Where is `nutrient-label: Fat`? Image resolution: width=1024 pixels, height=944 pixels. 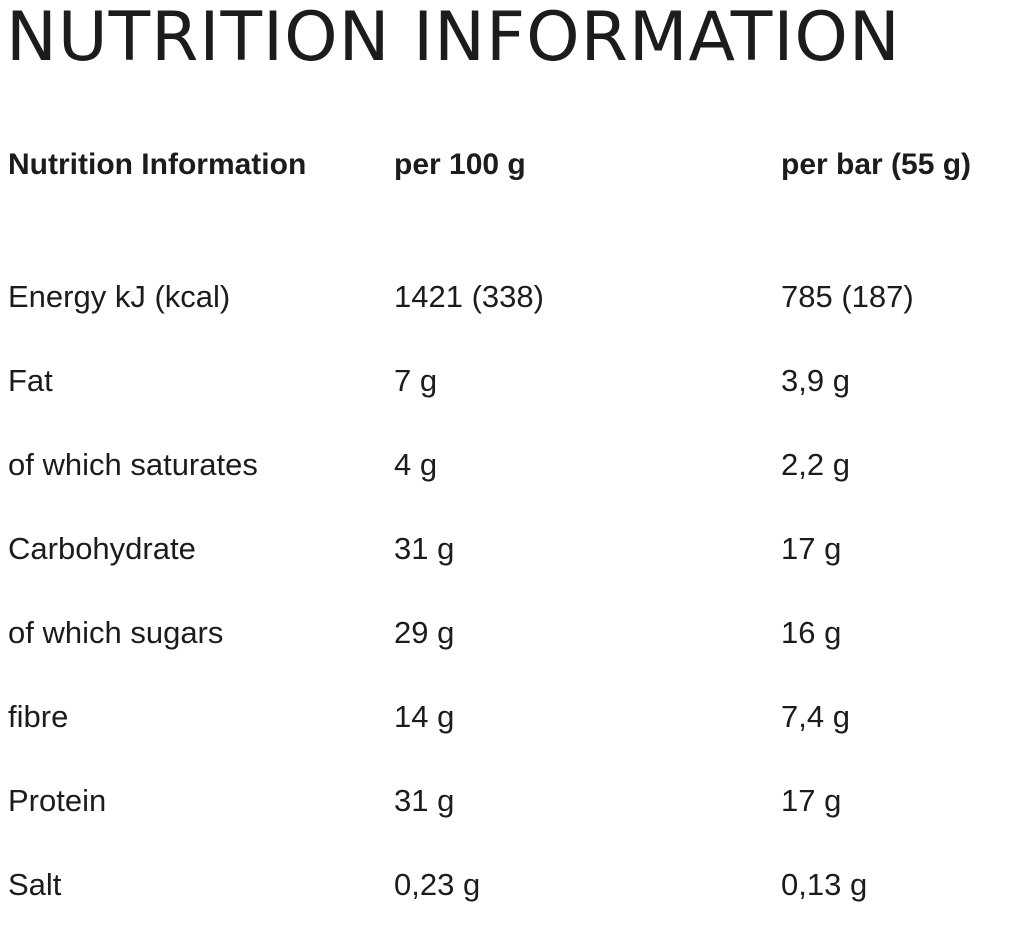
nutrient-label: Fat is located at coordinates (30, 380).